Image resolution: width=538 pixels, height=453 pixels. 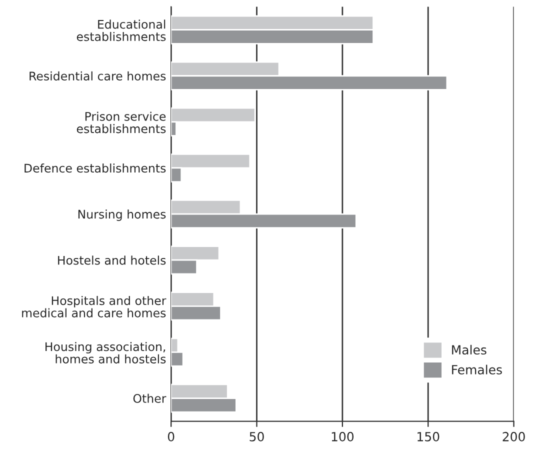 What do you see at coordinates (477, 369) in the screenshot?
I see `legend-label: Females` at bounding box center [477, 369].